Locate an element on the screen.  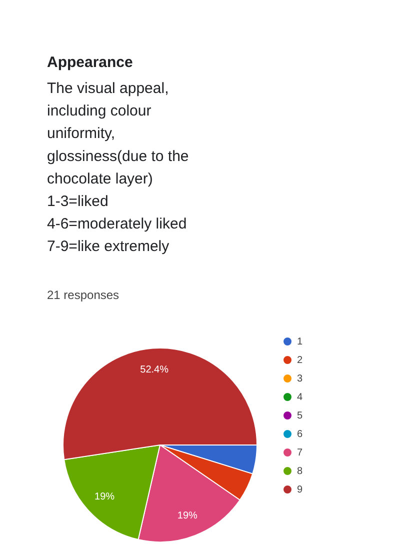
legend-label: 8 is located at coordinates (300, 471).